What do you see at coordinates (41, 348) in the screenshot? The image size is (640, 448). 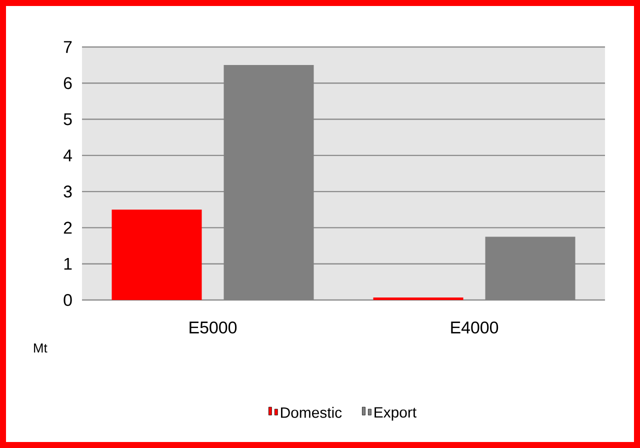 I see `y-axis-title: Mt` at bounding box center [41, 348].